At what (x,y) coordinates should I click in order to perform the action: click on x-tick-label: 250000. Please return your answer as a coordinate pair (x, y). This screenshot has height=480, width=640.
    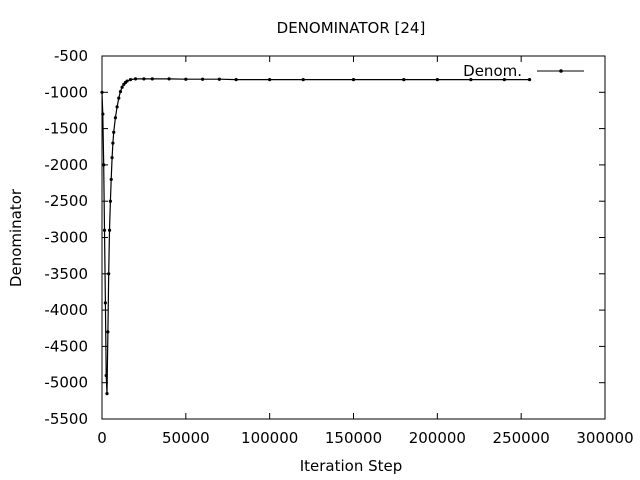
    Looking at the image, I should click on (521, 438).